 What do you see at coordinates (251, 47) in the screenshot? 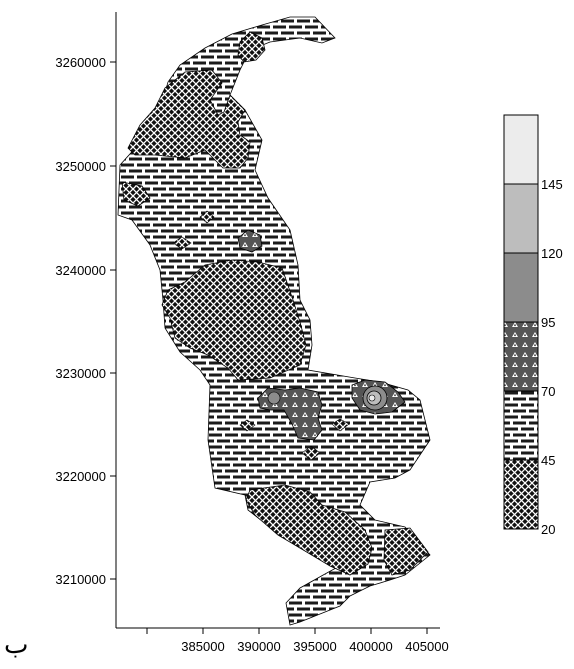
I see `crosshatch-zone-top` at bounding box center [251, 47].